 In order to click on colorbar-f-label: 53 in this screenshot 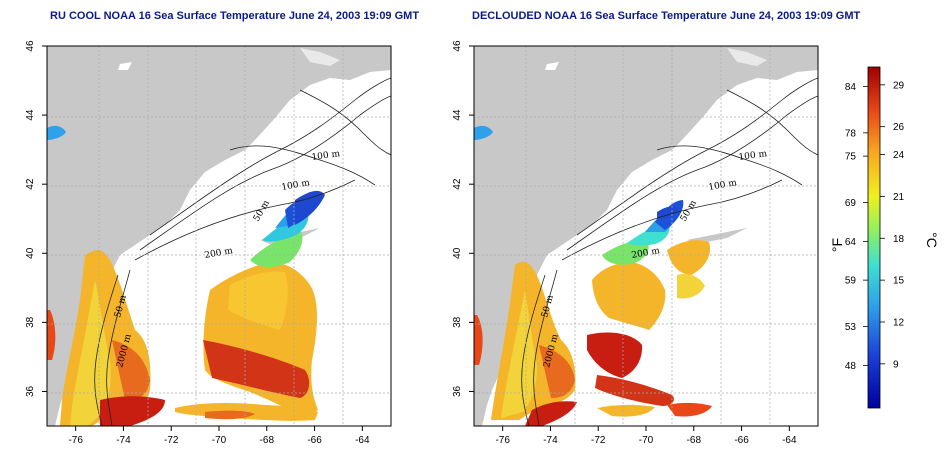, I will do `click(851, 327)`.